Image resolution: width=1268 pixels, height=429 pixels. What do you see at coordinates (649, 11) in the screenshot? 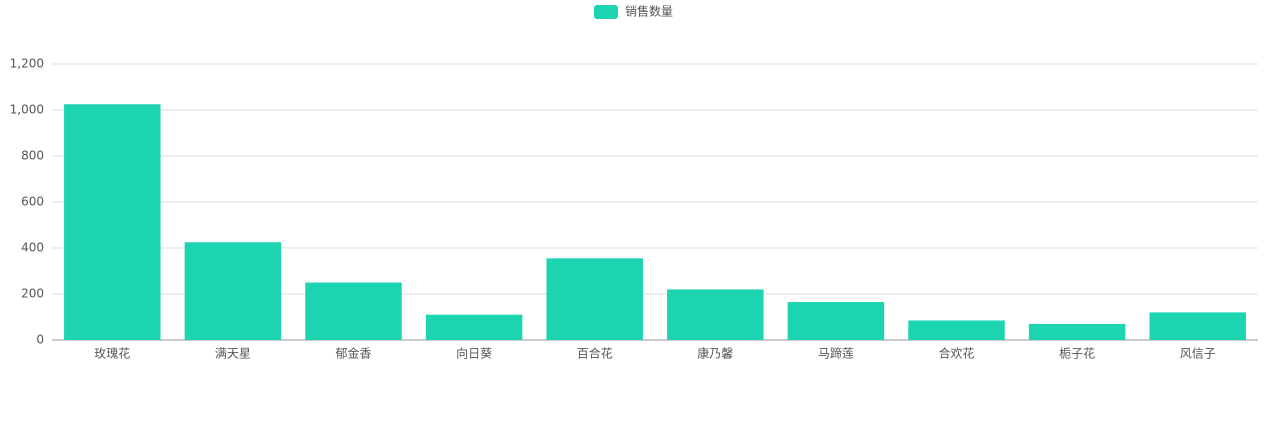
I see `legend-label: 销售数量` at bounding box center [649, 11].